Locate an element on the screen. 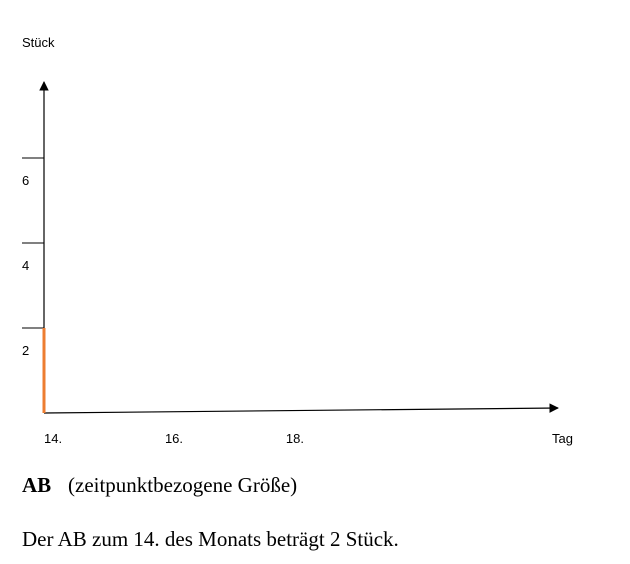  y-tick-label: 2 is located at coordinates (25, 350).